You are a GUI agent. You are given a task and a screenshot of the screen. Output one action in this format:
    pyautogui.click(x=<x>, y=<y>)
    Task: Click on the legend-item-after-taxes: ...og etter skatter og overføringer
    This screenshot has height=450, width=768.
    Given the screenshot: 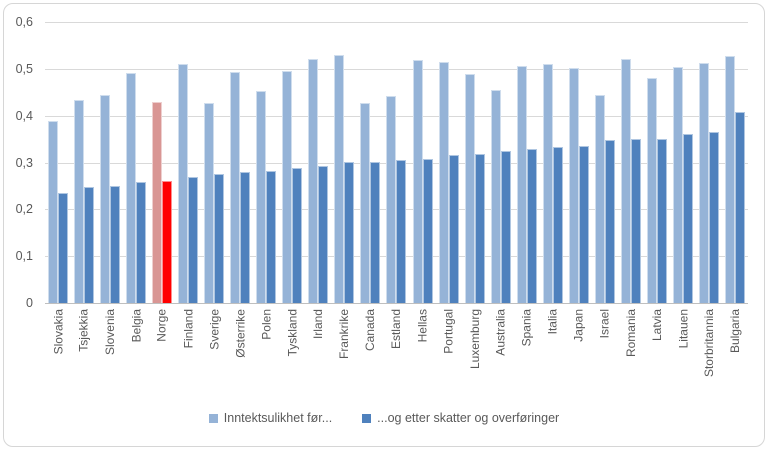 What is the action you would take?
    pyautogui.click(x=460, y=418)
    